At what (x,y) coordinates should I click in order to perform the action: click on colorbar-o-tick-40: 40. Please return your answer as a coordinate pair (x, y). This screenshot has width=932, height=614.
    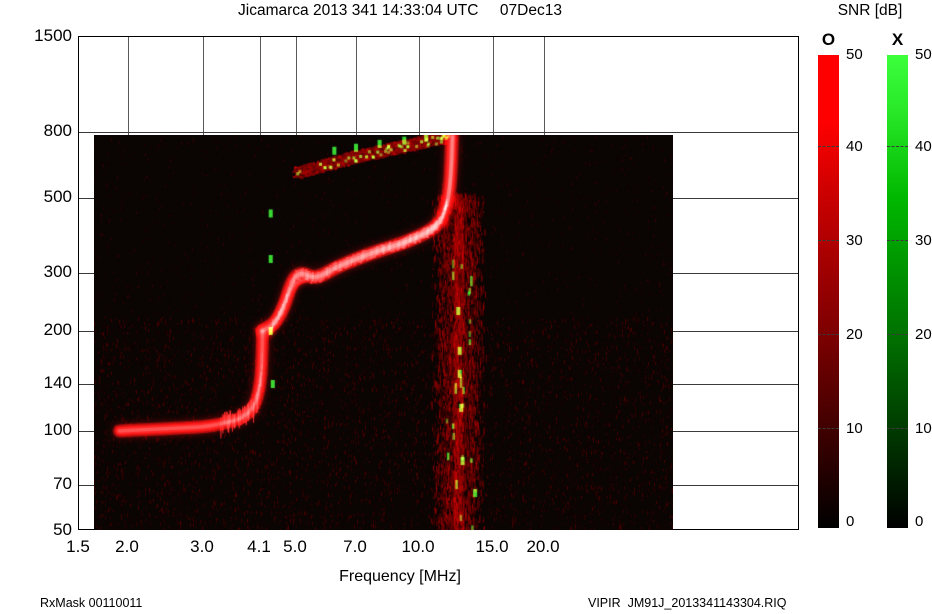
    Looking at the image, I should click on (854, 146).